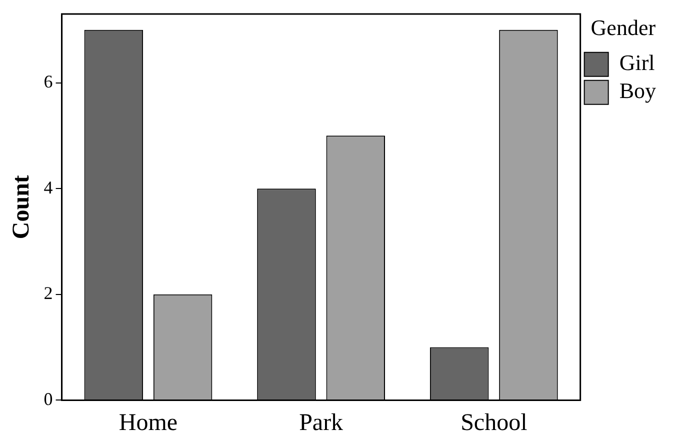 The image size is (676, 441). What do you see at coordinates (48, 398) in the screenshot?
I see `y-tick-label: 0` at bounding box center [48, 398].